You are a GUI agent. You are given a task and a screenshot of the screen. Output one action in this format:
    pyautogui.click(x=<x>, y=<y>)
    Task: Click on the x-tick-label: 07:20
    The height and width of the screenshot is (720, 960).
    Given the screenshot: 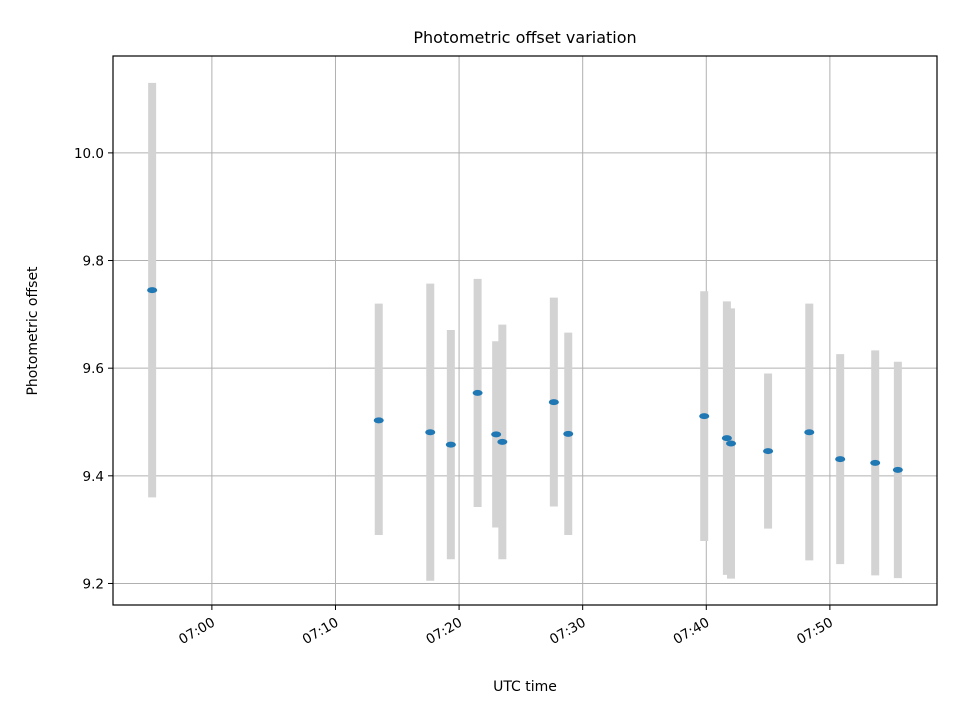 What is the action you would take?
    pyautogui.click(x=444, y=631)
    